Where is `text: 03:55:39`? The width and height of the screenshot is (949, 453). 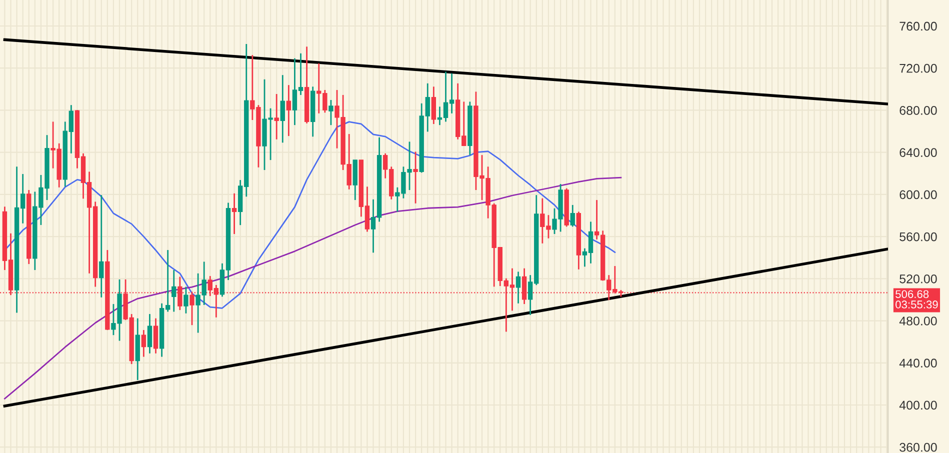
text: 03:55:39 is located at coordinates (917, 304).